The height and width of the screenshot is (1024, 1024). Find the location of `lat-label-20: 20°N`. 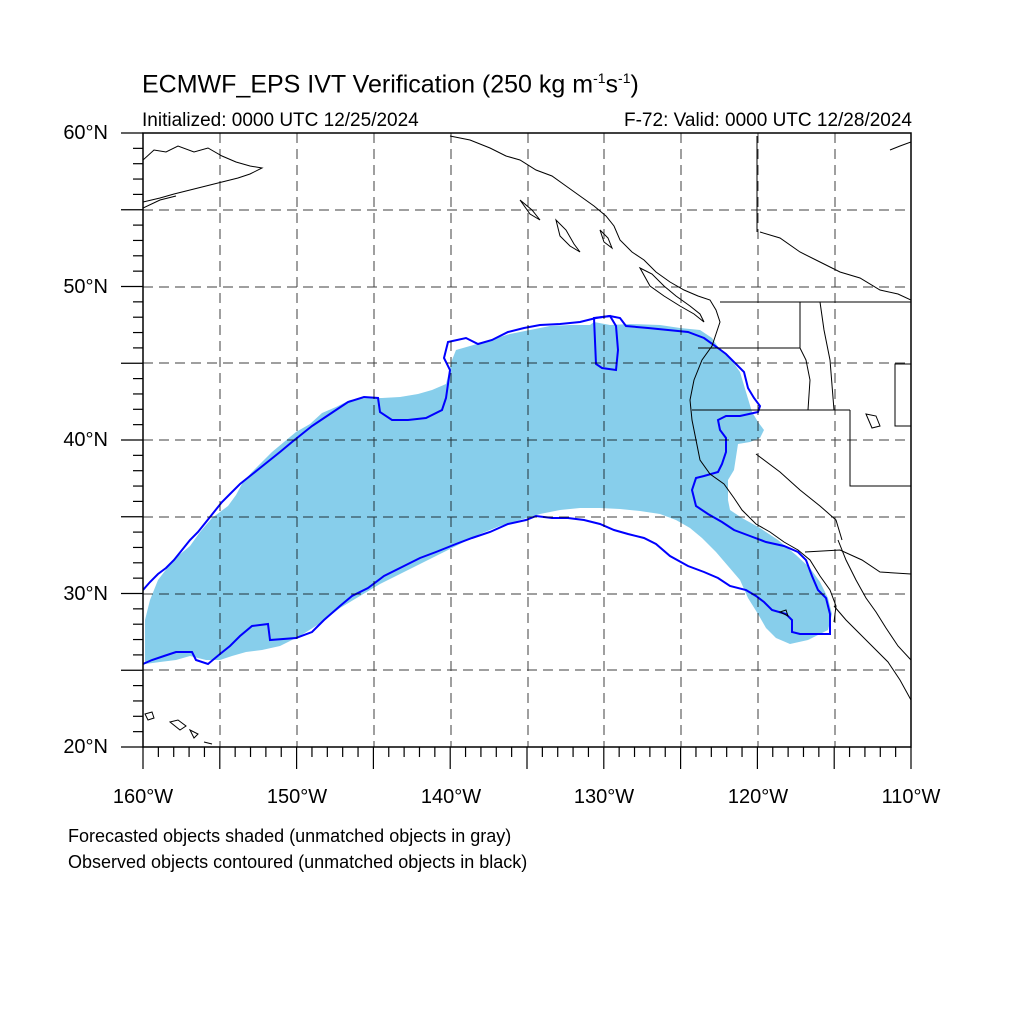

lat-label-20: 20°N is located at coordinates (85, 747).